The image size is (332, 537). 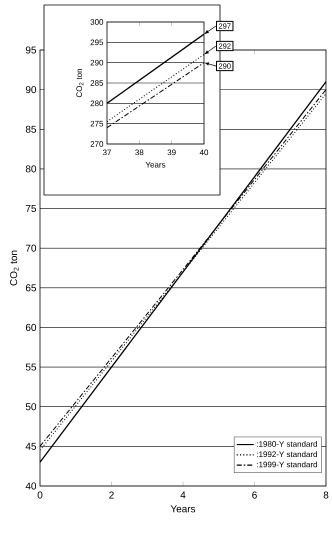 I want to click on x-tick-label: 0, so click(x=40, y=495).